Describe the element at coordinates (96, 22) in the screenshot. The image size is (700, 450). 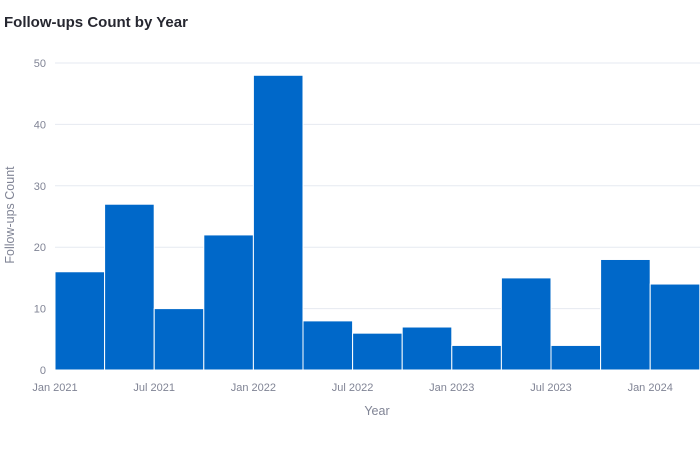
I see `chart-title: Follow-ups Count by Year` at that location.